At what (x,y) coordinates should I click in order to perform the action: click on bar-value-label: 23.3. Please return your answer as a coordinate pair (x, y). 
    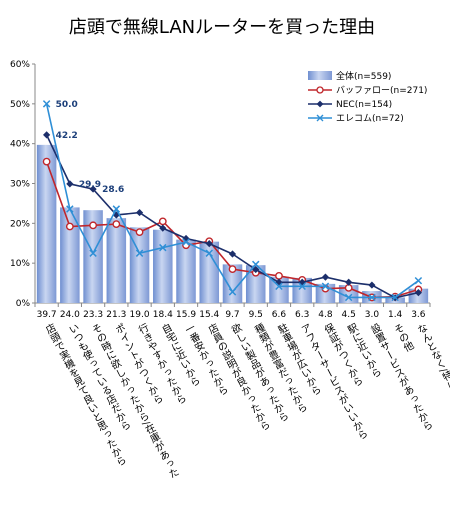
    Looking at the image, I should click on (93, 315).